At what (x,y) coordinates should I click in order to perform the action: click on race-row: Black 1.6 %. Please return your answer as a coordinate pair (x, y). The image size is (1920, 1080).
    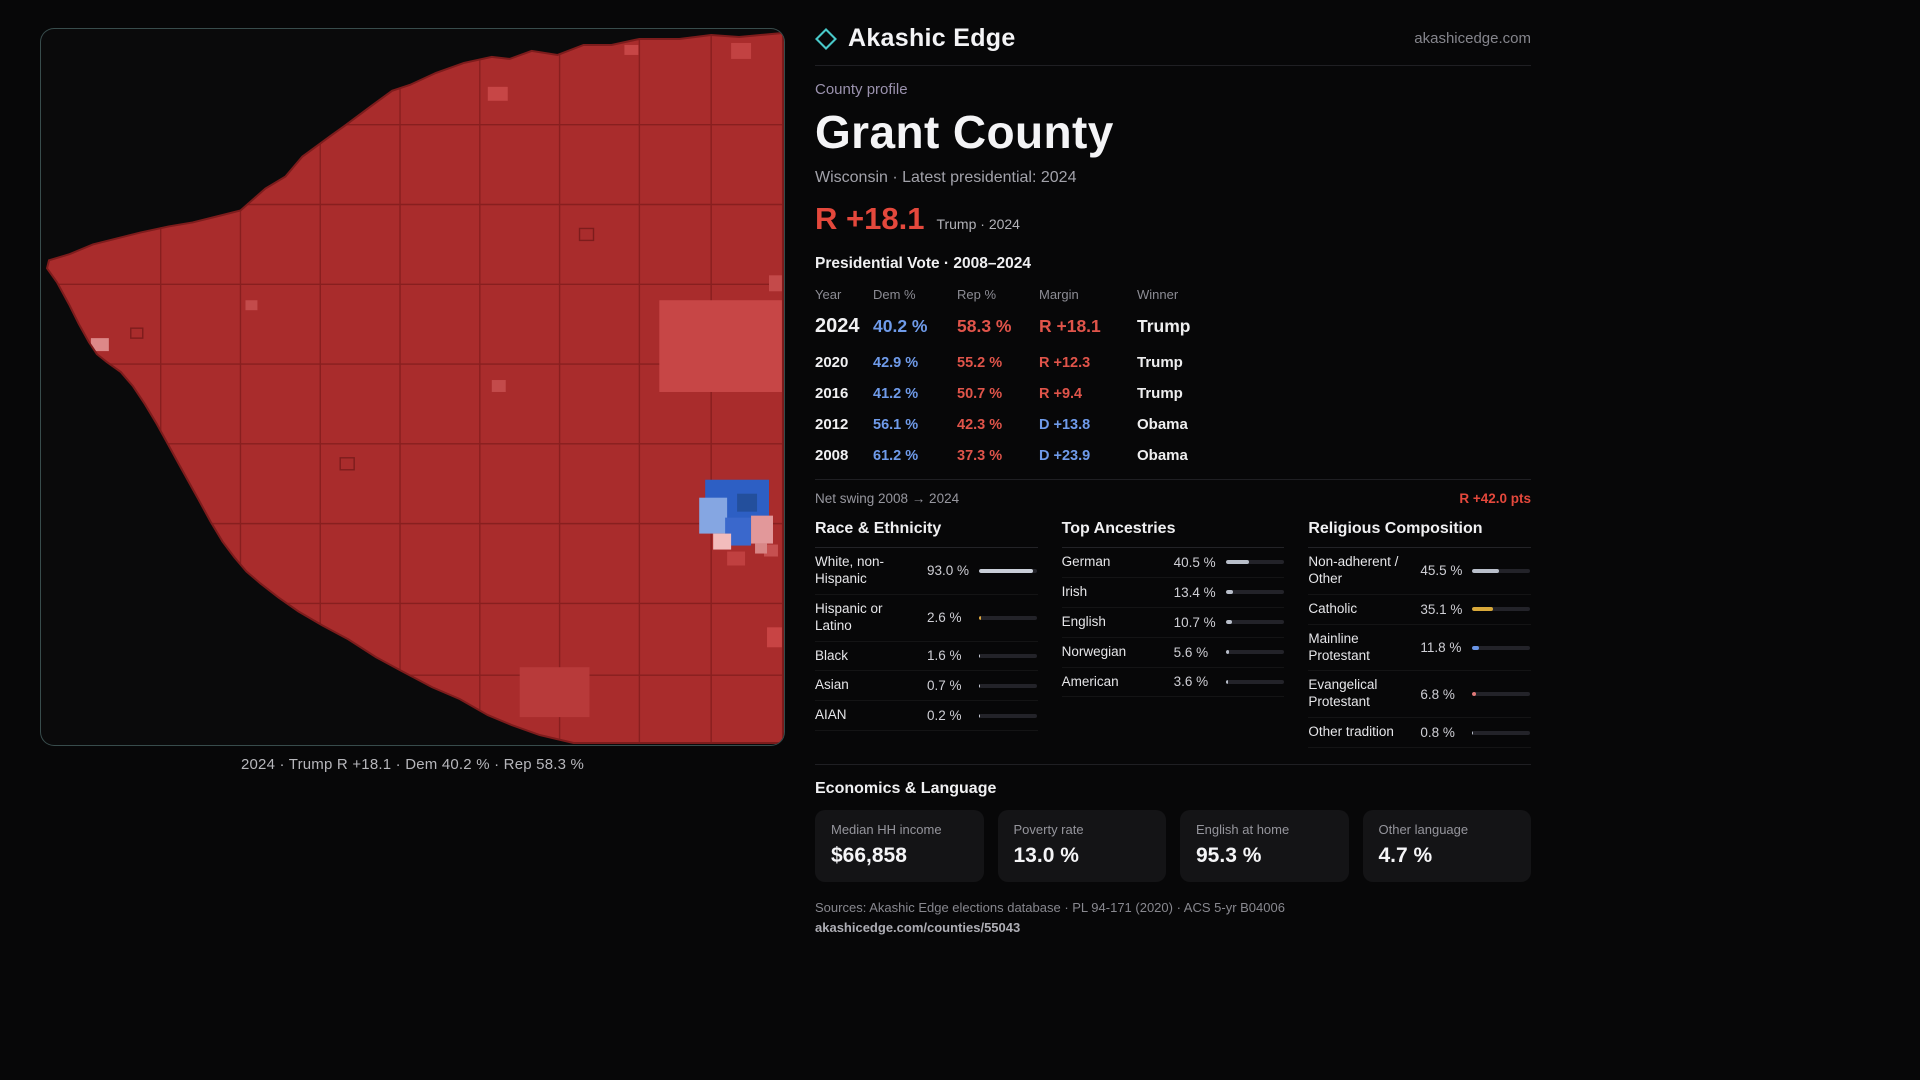
    Looking at the image, I should click on (926, 657).